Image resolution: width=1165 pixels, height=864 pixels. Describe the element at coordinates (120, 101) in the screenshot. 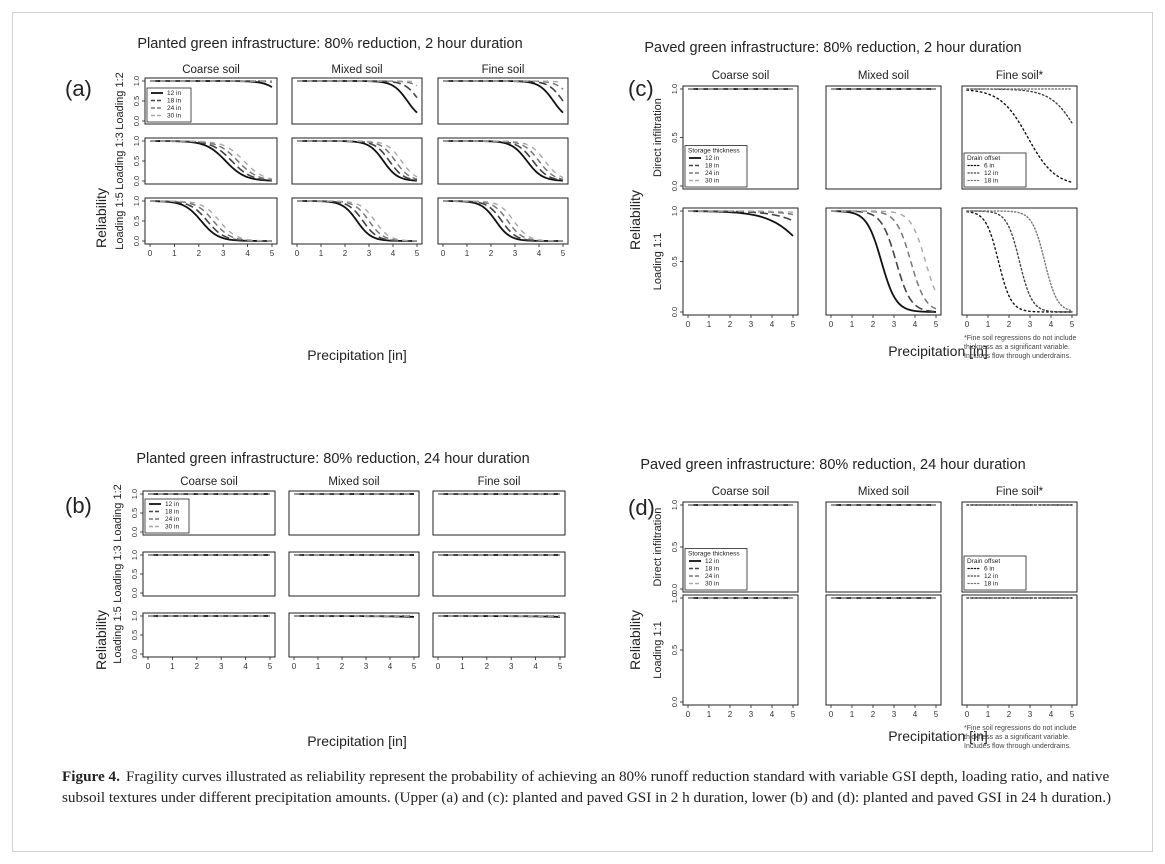

I see `row-label: Loading 1:2` at that location.